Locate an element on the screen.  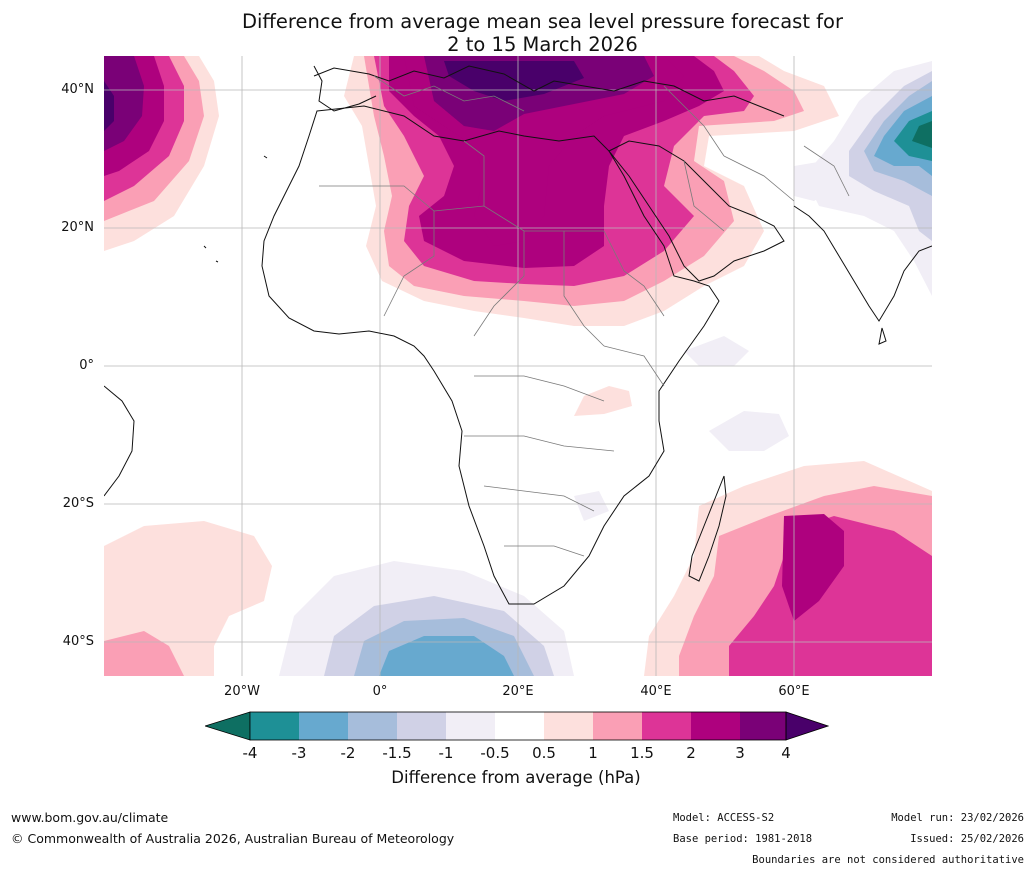
colorbar is located at coordinates (516, 729).